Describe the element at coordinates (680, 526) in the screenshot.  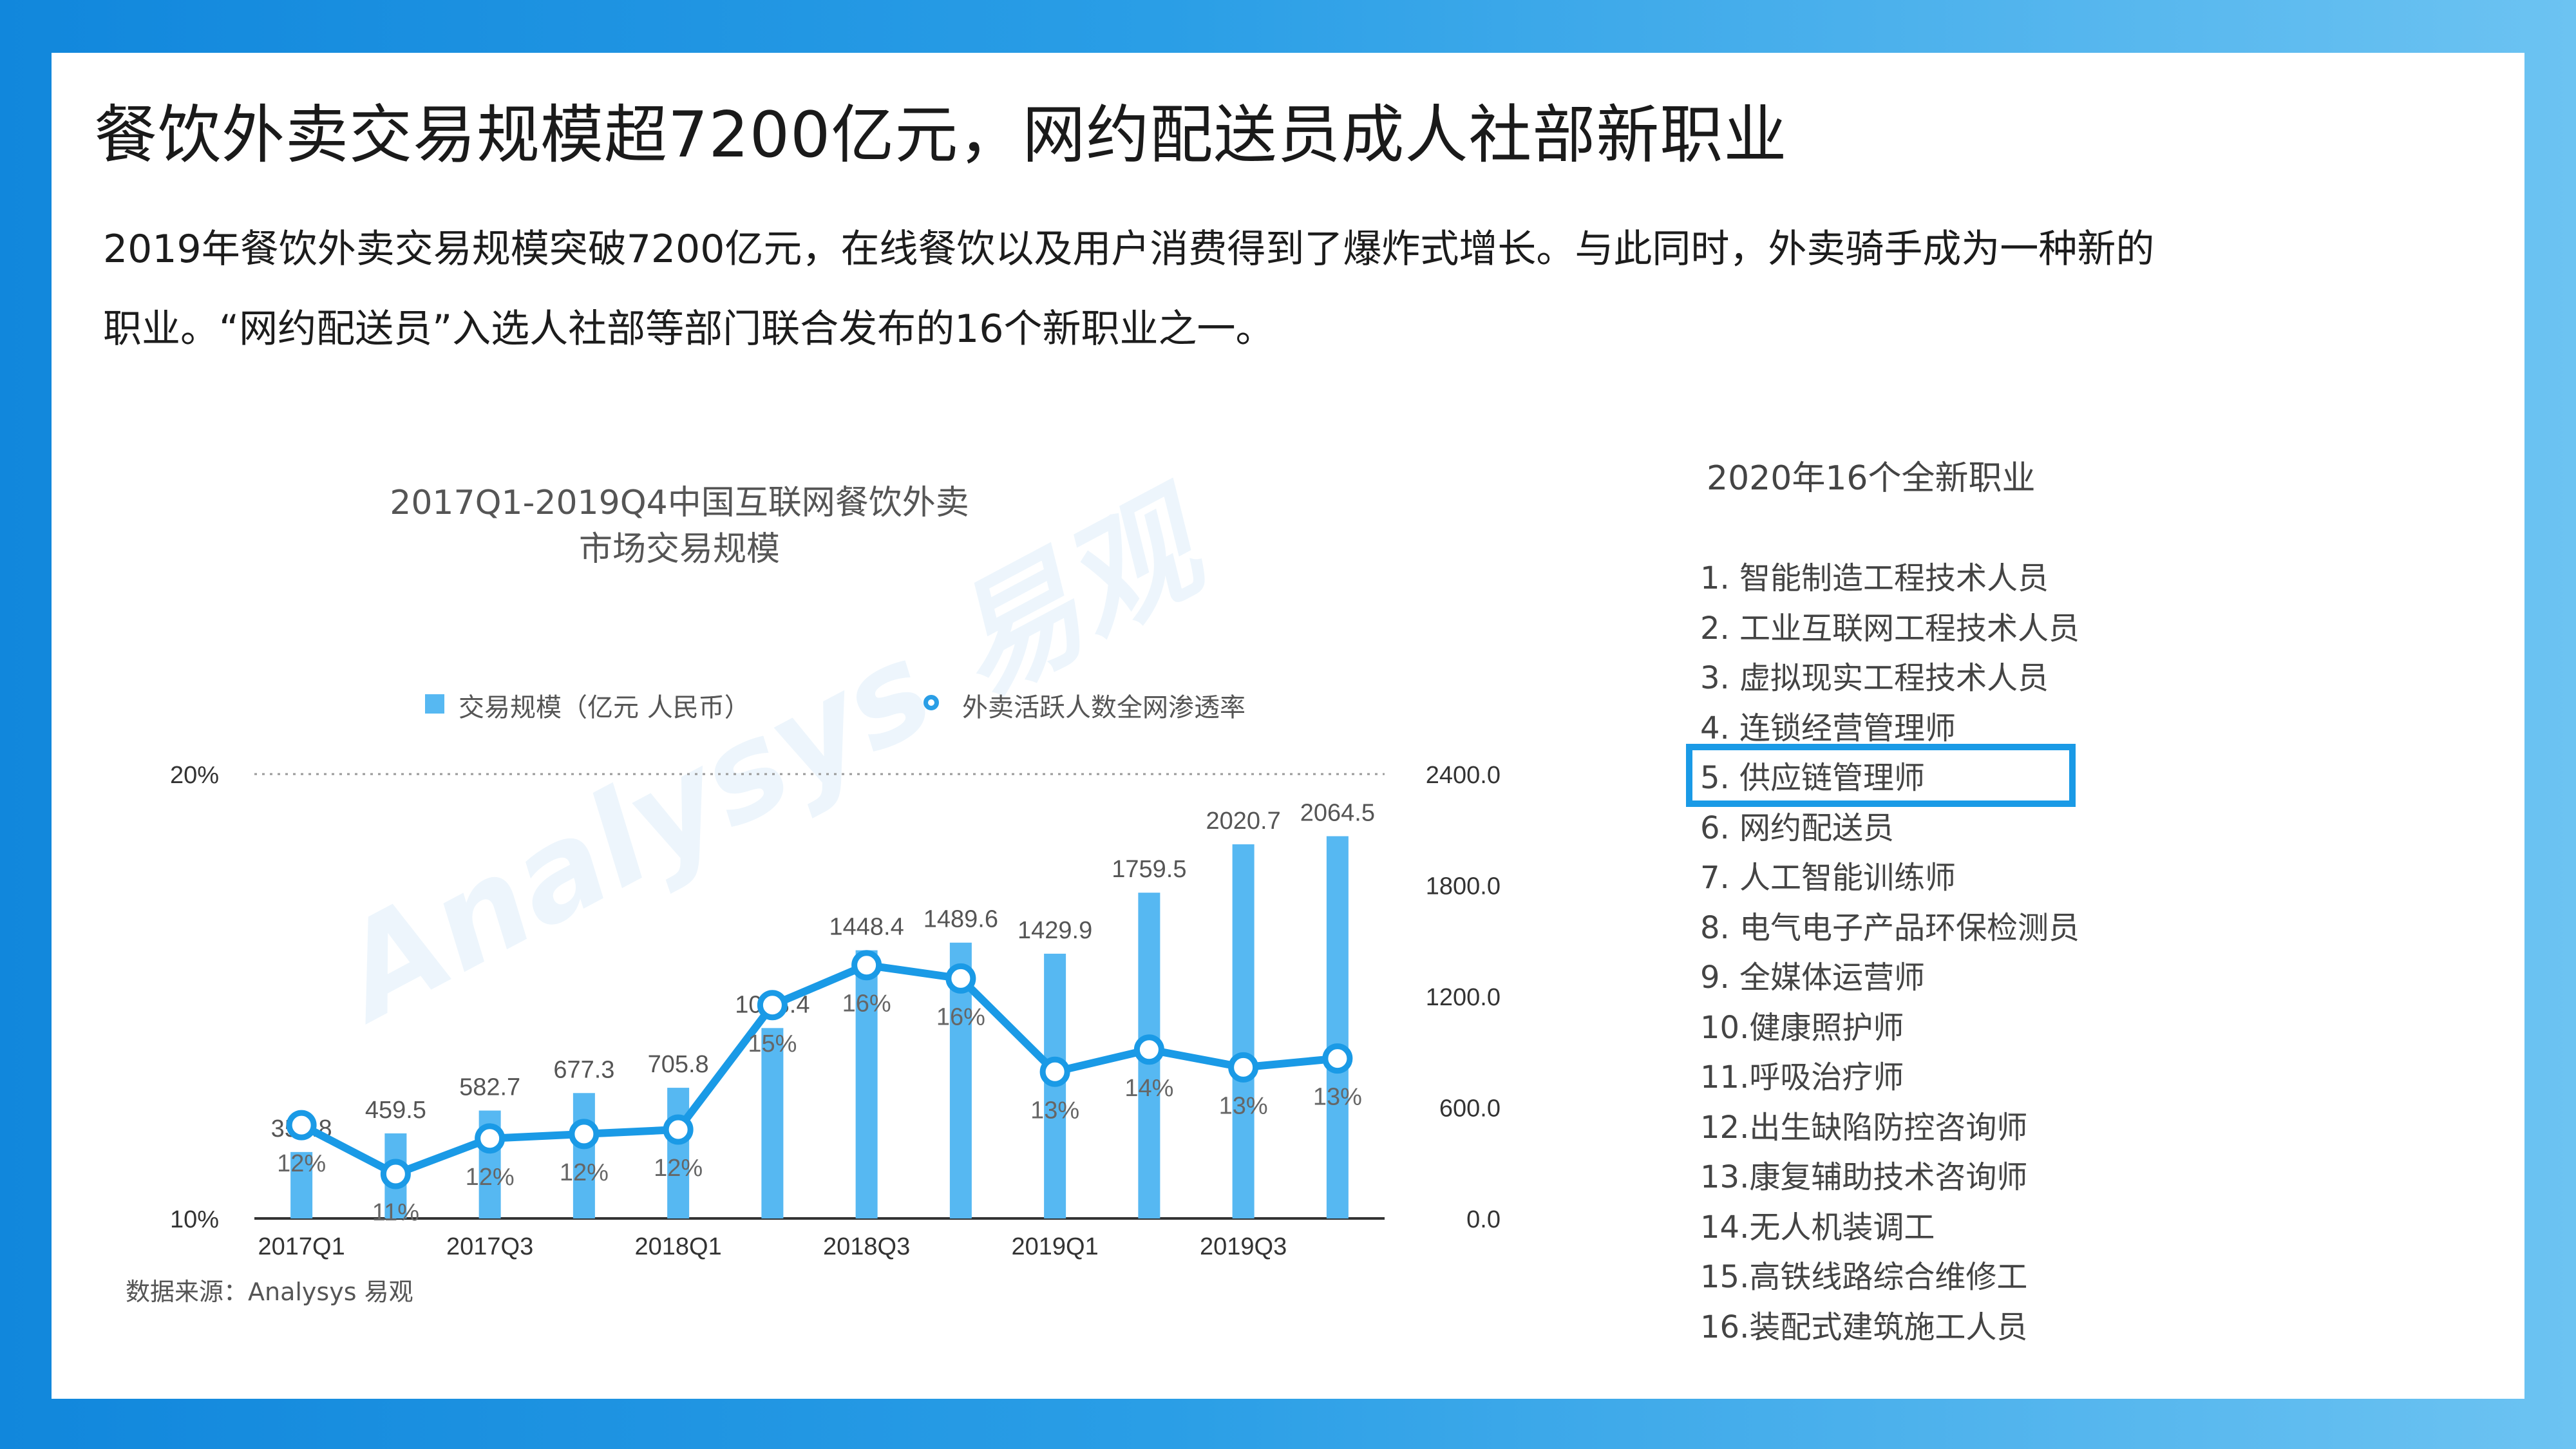
I see `chart-title: 2017Q1-2019Q4中国互联网餐饮外卖 市场交易规模` at that location.